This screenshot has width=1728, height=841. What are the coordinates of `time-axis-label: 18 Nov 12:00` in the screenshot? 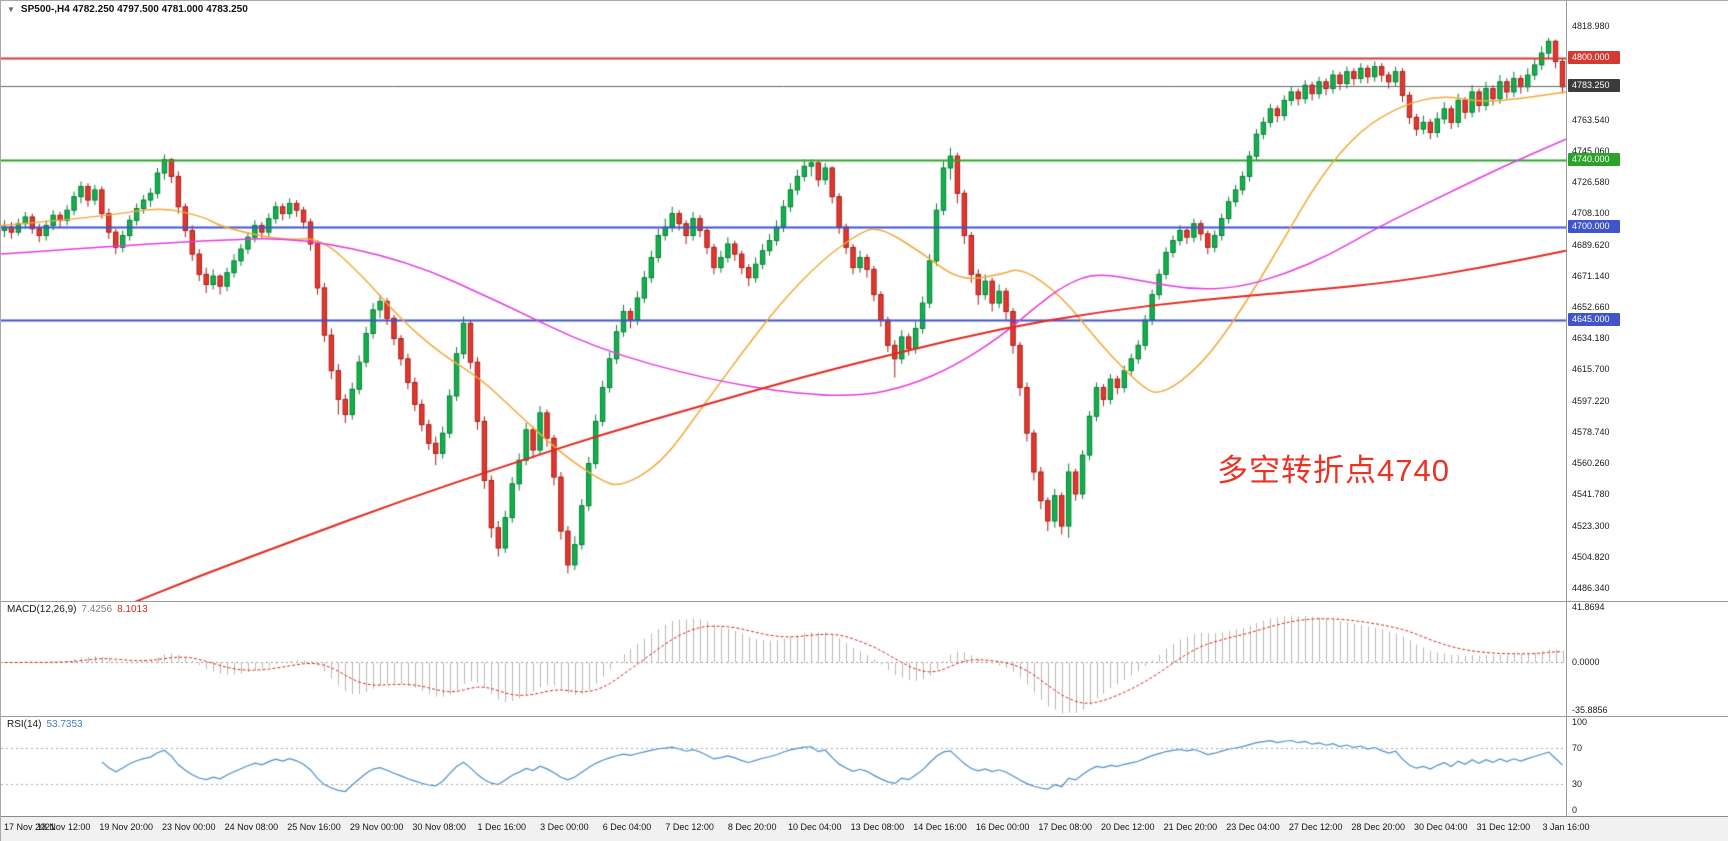 It's located at (63, 827).